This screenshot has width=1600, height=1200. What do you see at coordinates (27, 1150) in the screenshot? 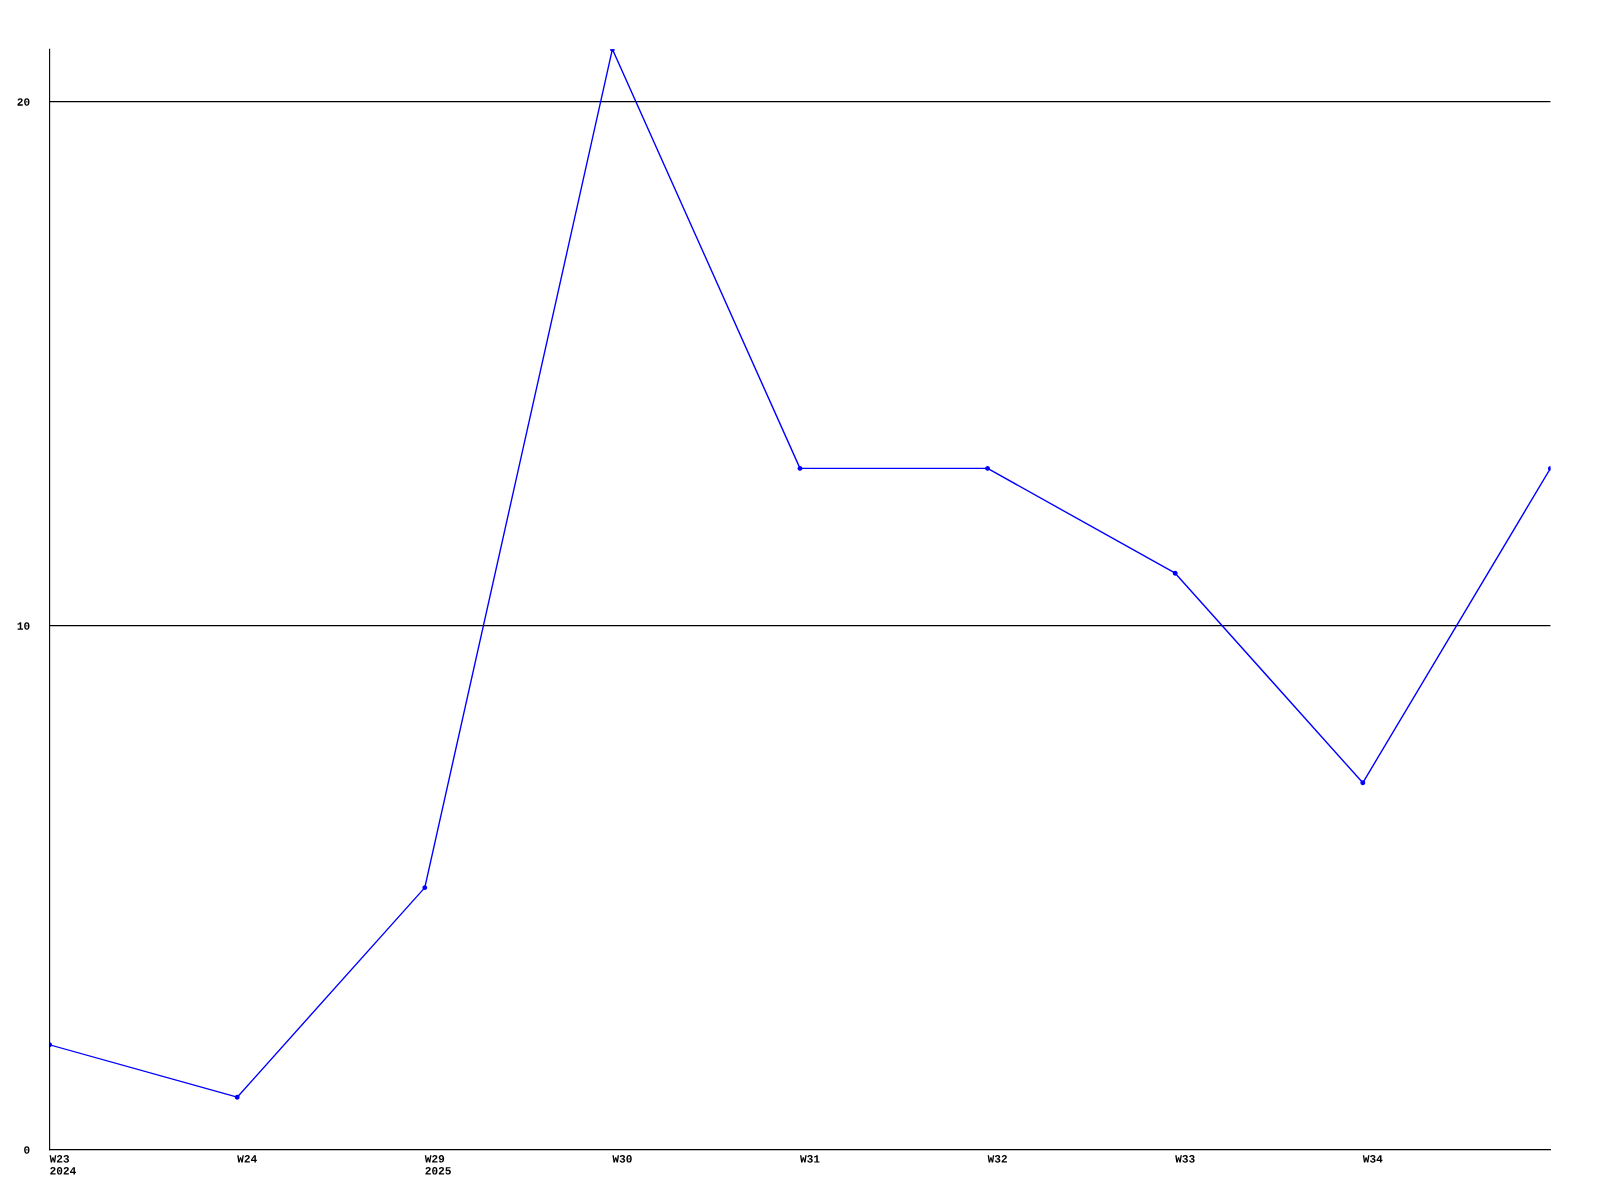
I see `y-tick-label: 0` at bounding box center [27, 1150].